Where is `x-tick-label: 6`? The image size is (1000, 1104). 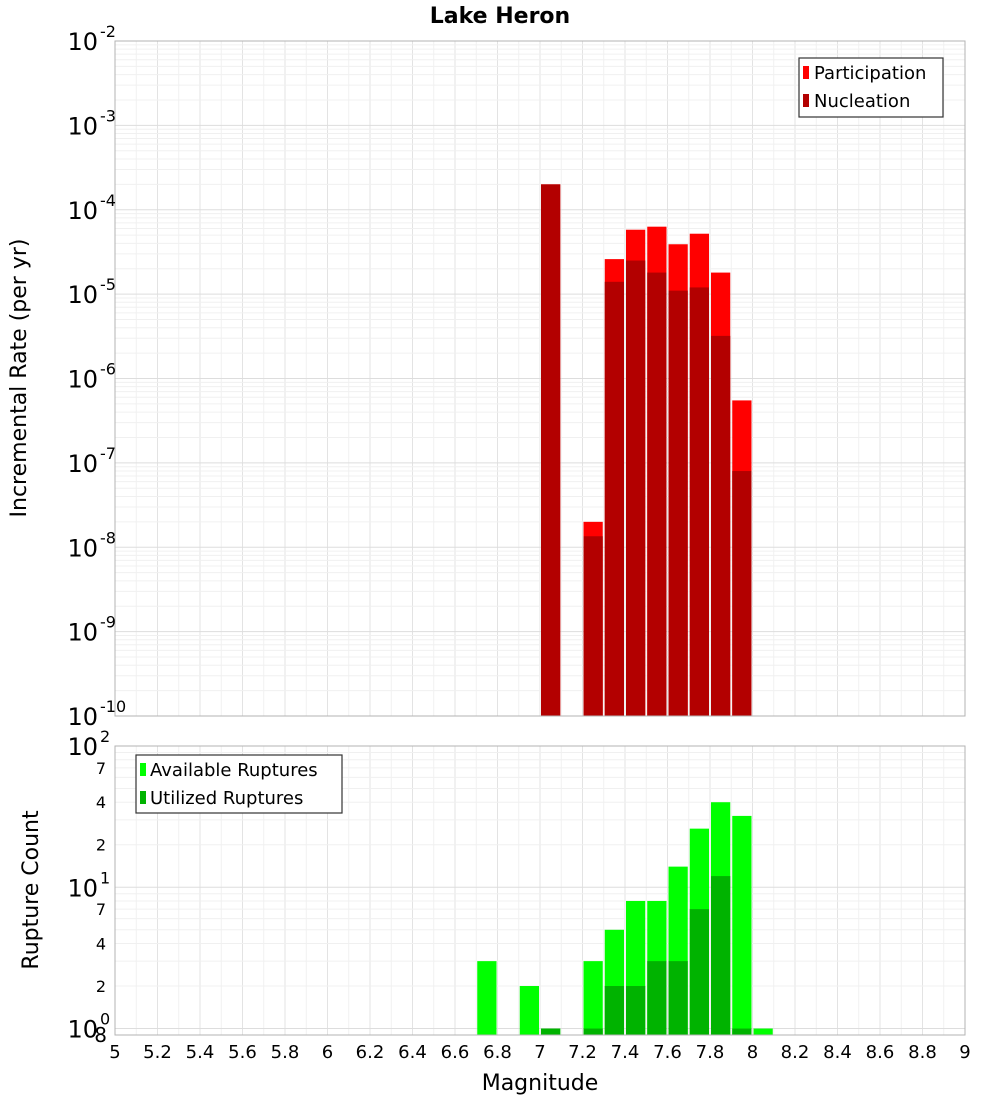 x-tick-label: 6 is located at coordinates (327, 1052).